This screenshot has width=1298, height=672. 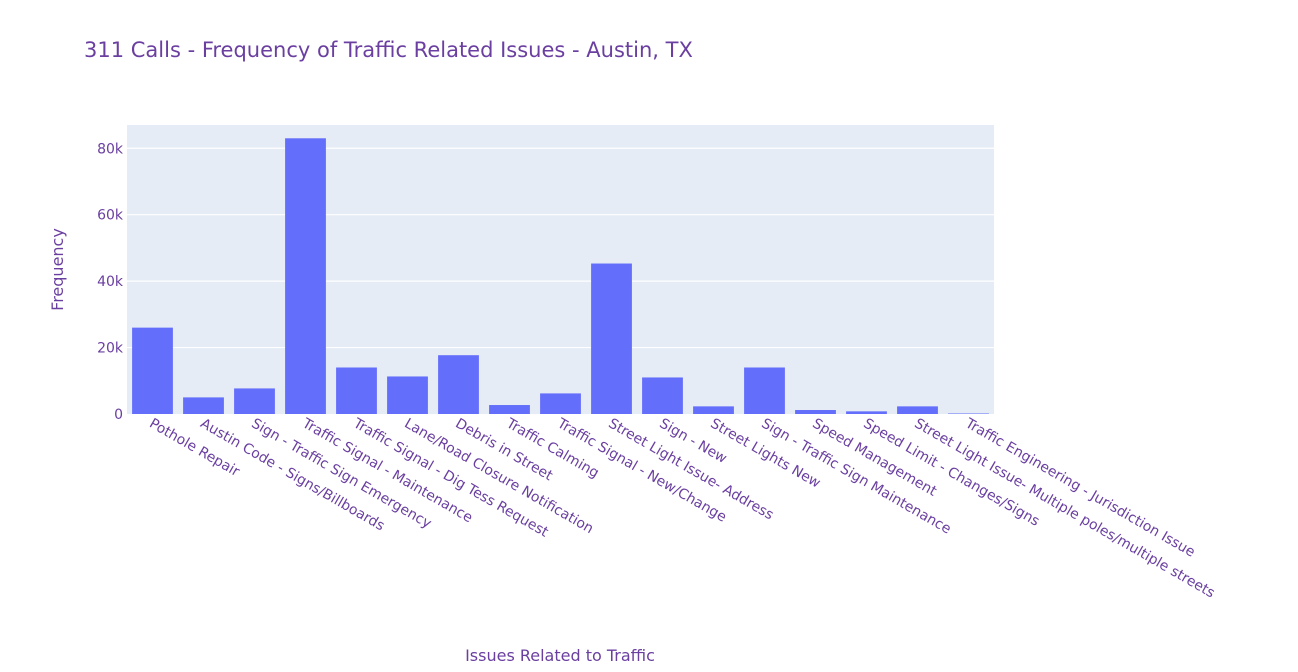 What do you see at coordinates (118, 415) in the screenshot?
I see `y-tick-label: 0` at bounding box center [118, 415].